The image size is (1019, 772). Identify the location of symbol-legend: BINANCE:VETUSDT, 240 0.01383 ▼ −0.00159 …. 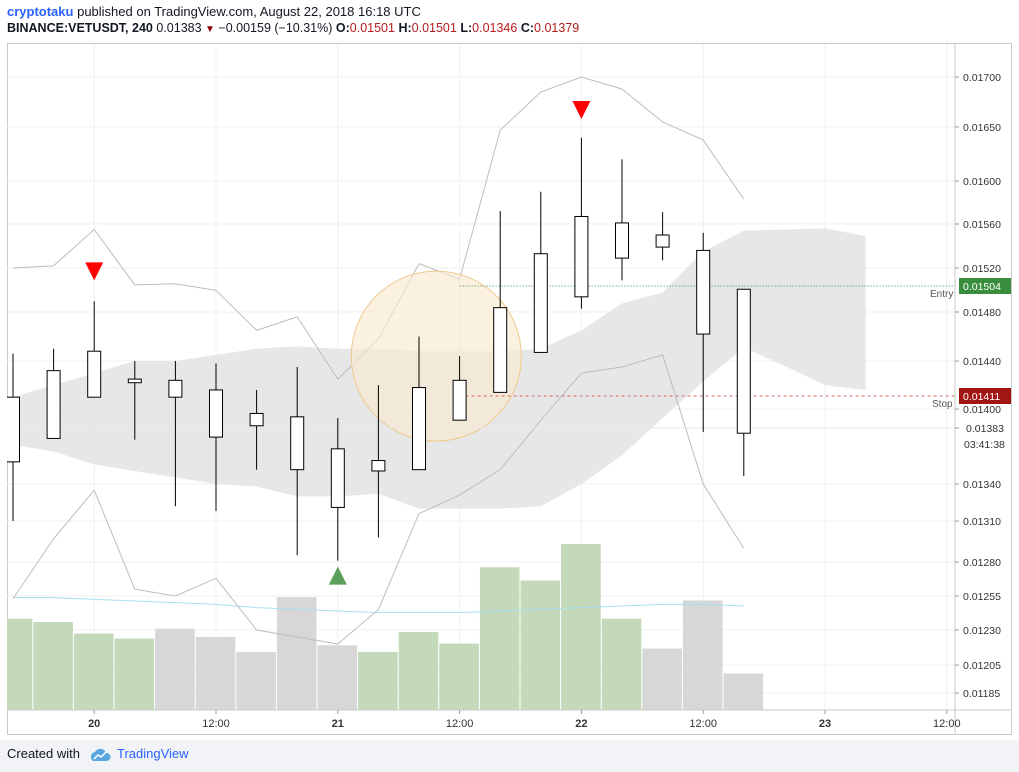
(293, 28).